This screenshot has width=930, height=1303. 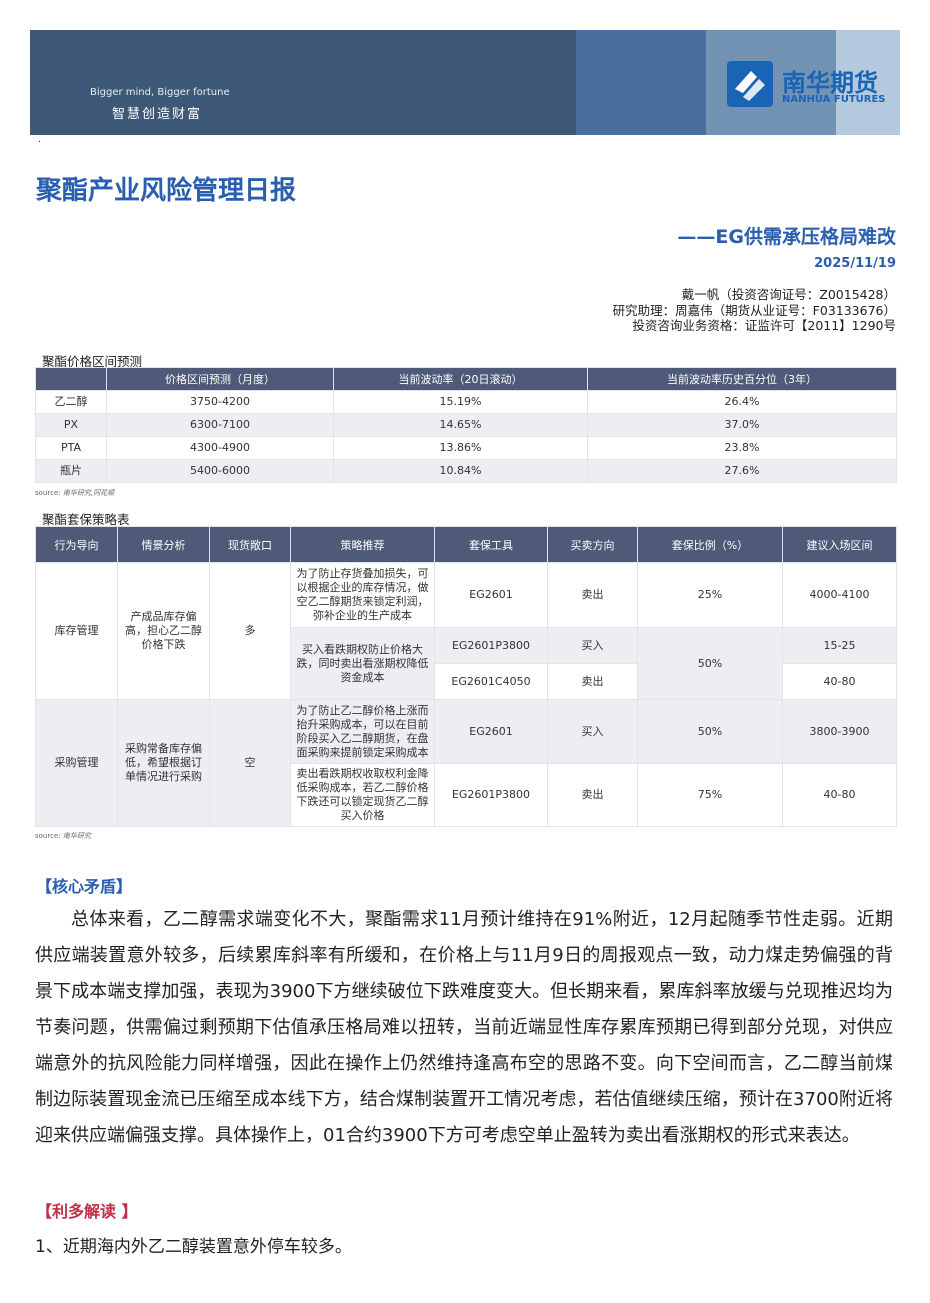 I want to click on author-line: 投资咨询业务资格：证监许可【2011】1290号, so click(x=764, y=325).